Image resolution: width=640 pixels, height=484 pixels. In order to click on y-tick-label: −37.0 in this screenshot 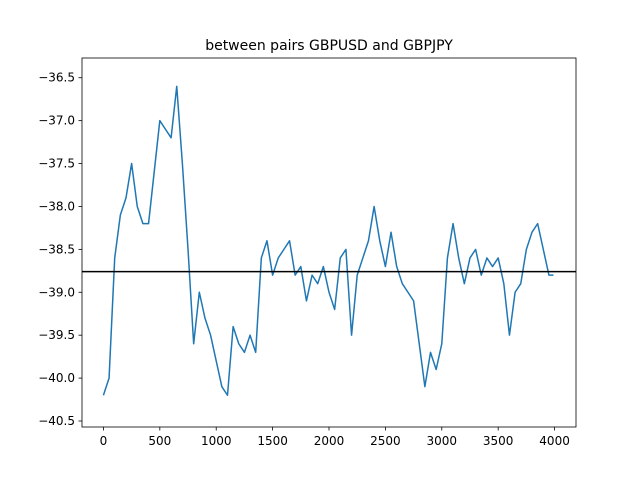, I will do `click(56, 121)`.